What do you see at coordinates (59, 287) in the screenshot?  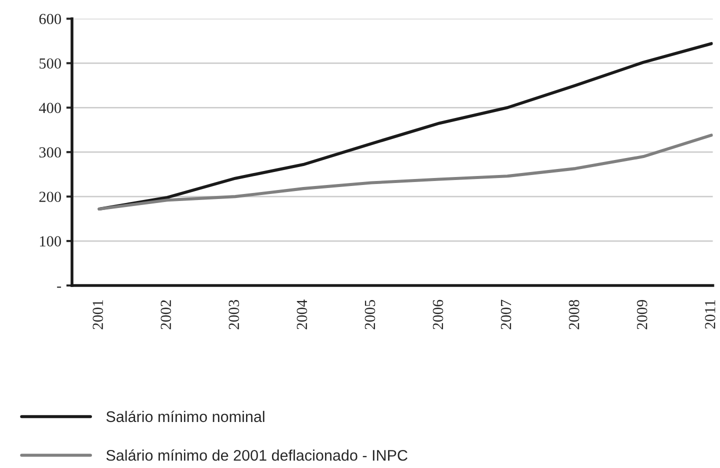 I see `y-tick-label: -` at bounding box center [59, 287].